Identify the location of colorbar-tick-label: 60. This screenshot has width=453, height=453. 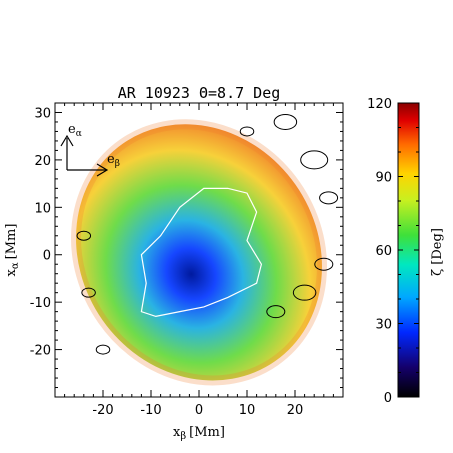
(383, 251).